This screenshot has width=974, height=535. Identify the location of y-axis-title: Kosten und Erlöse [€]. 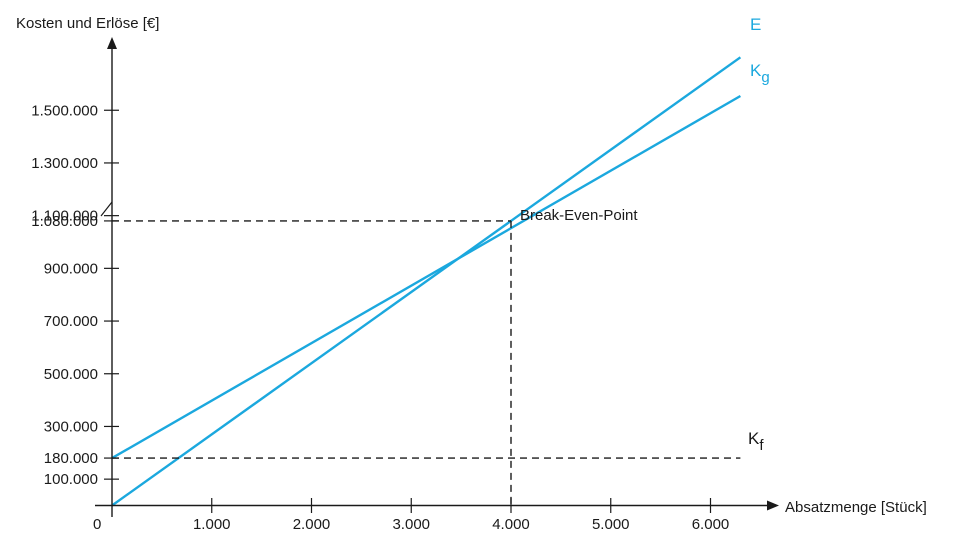
(87, 23).